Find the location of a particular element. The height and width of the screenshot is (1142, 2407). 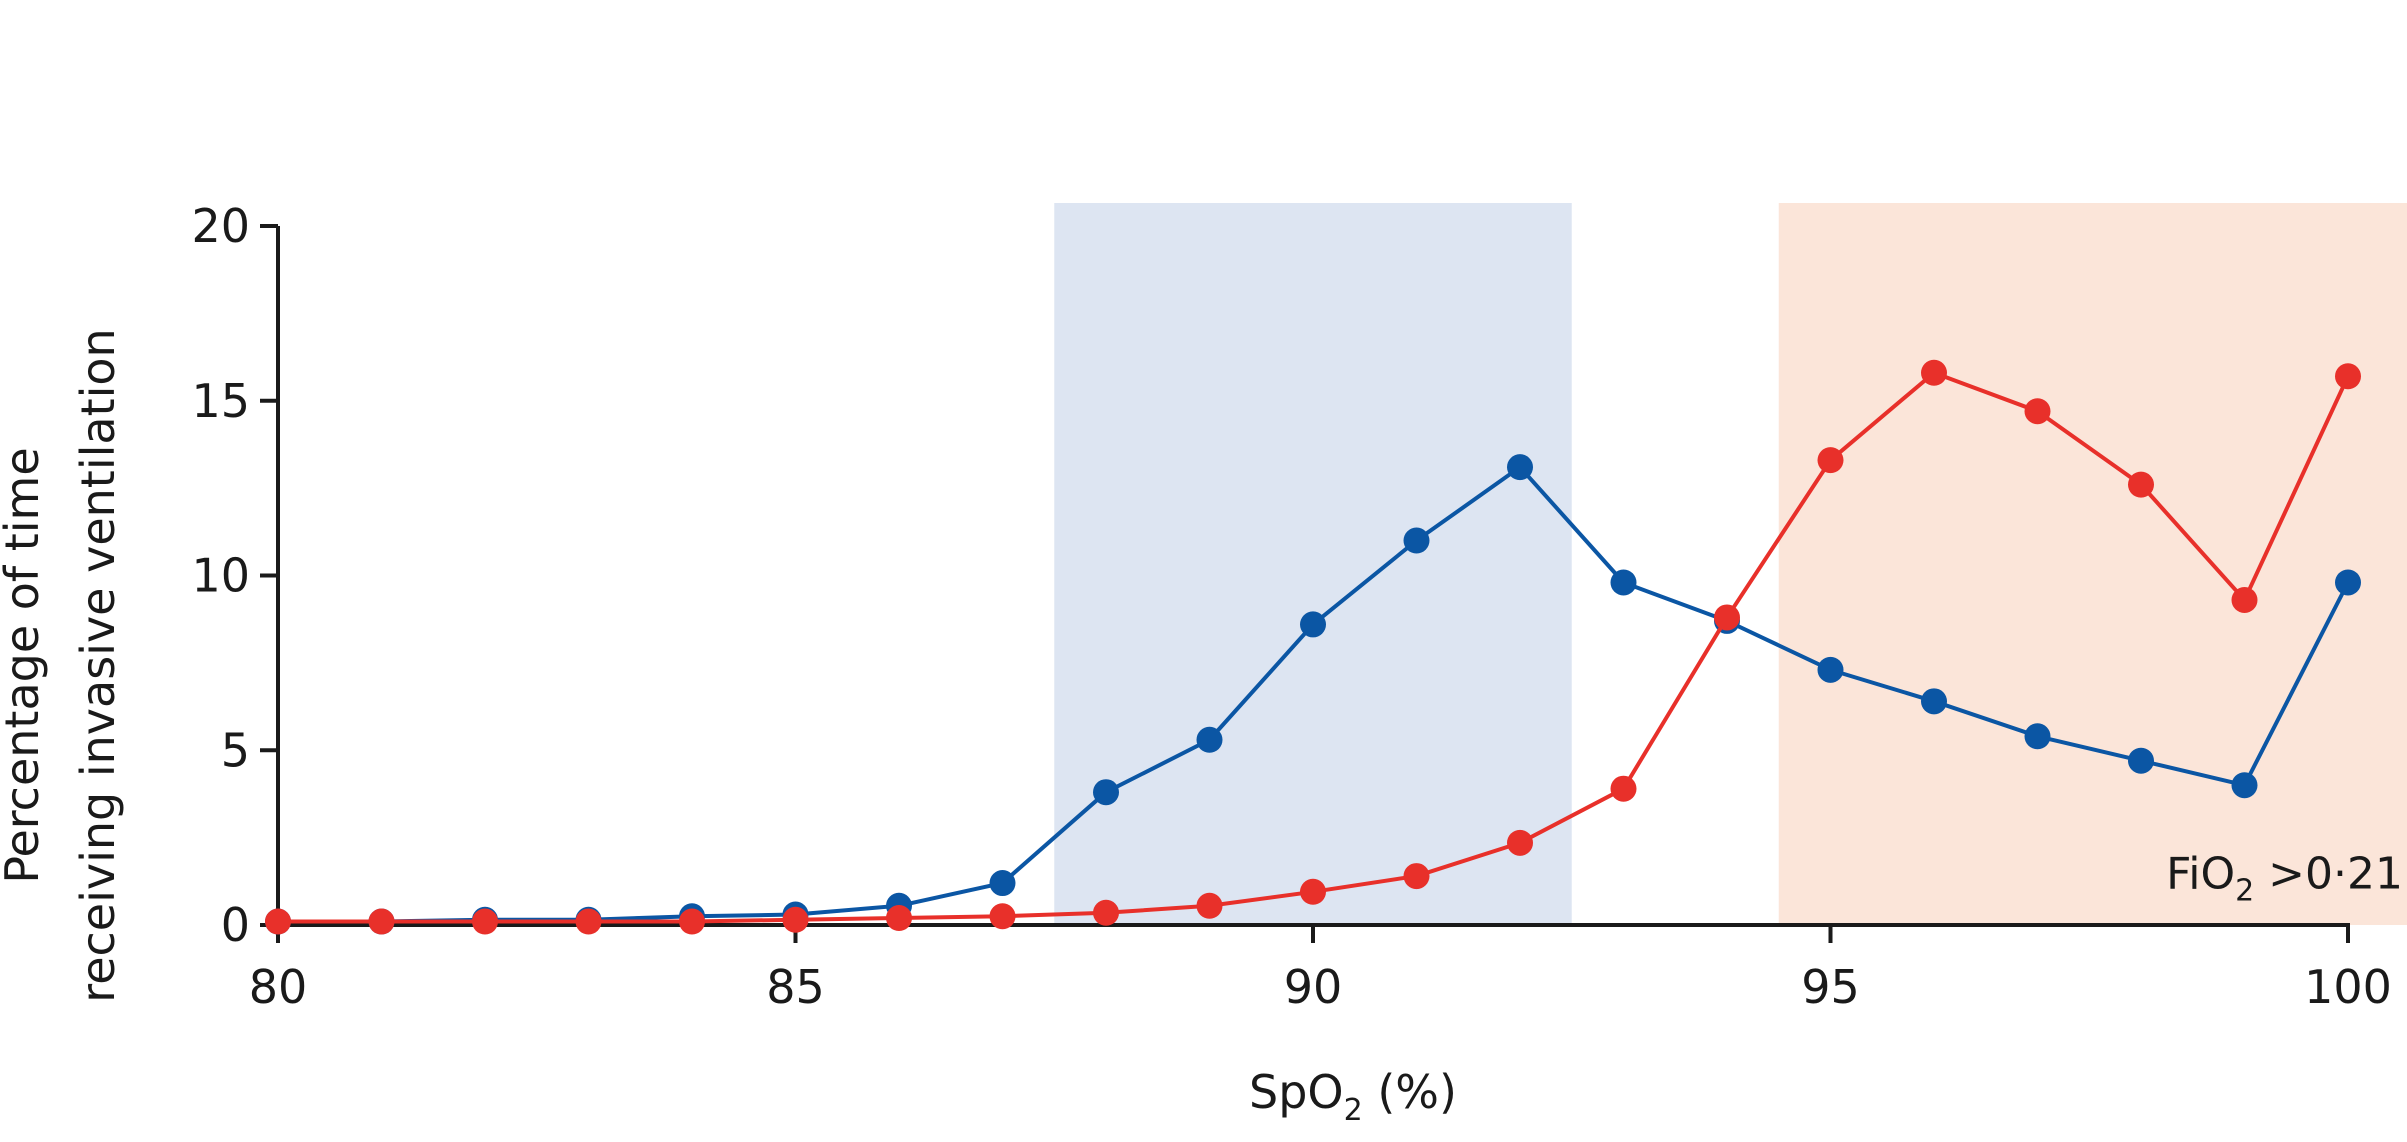

fio2-annotation: FiO2 >0·21 is located at coordinates (2284, 879).